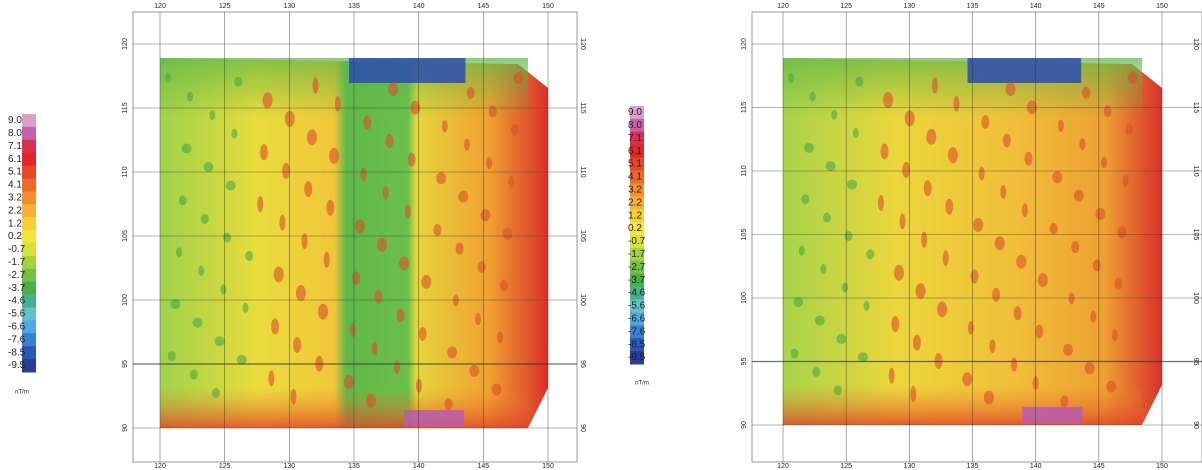 The image size is (1202, 470). Describe the element at coordinates (17, 301) in the screenshot. I see `colorbar-label: -4.6` at that location.